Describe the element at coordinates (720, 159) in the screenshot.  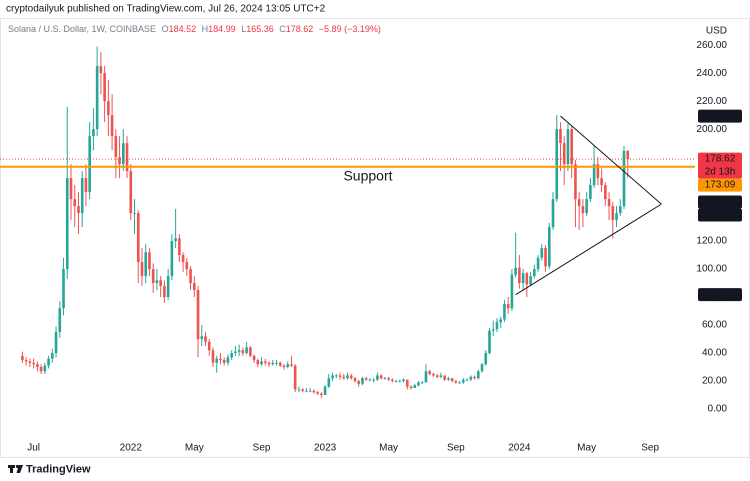
I see `price-label: 178.62` at that location.